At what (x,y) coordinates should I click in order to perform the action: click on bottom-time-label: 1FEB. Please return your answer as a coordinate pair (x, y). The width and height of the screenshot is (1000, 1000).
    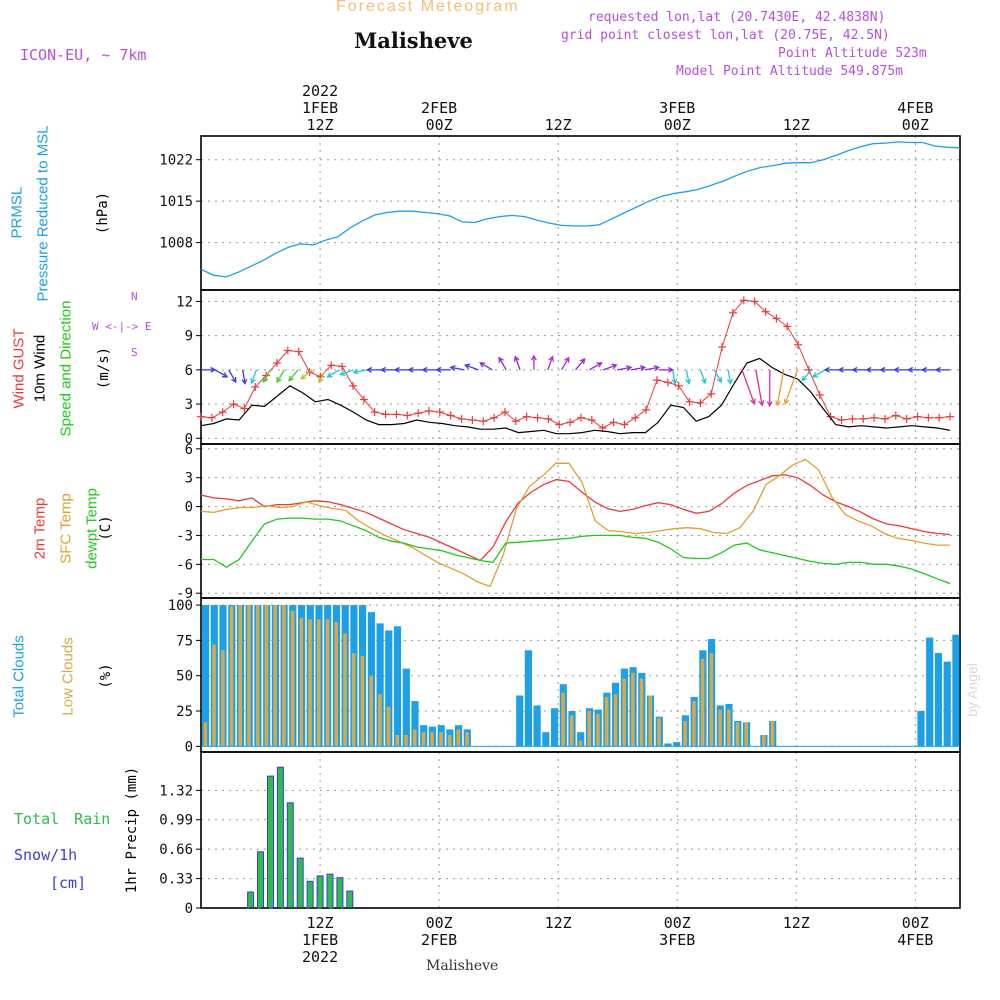
    Looking at the image, I should click on (320, 940).